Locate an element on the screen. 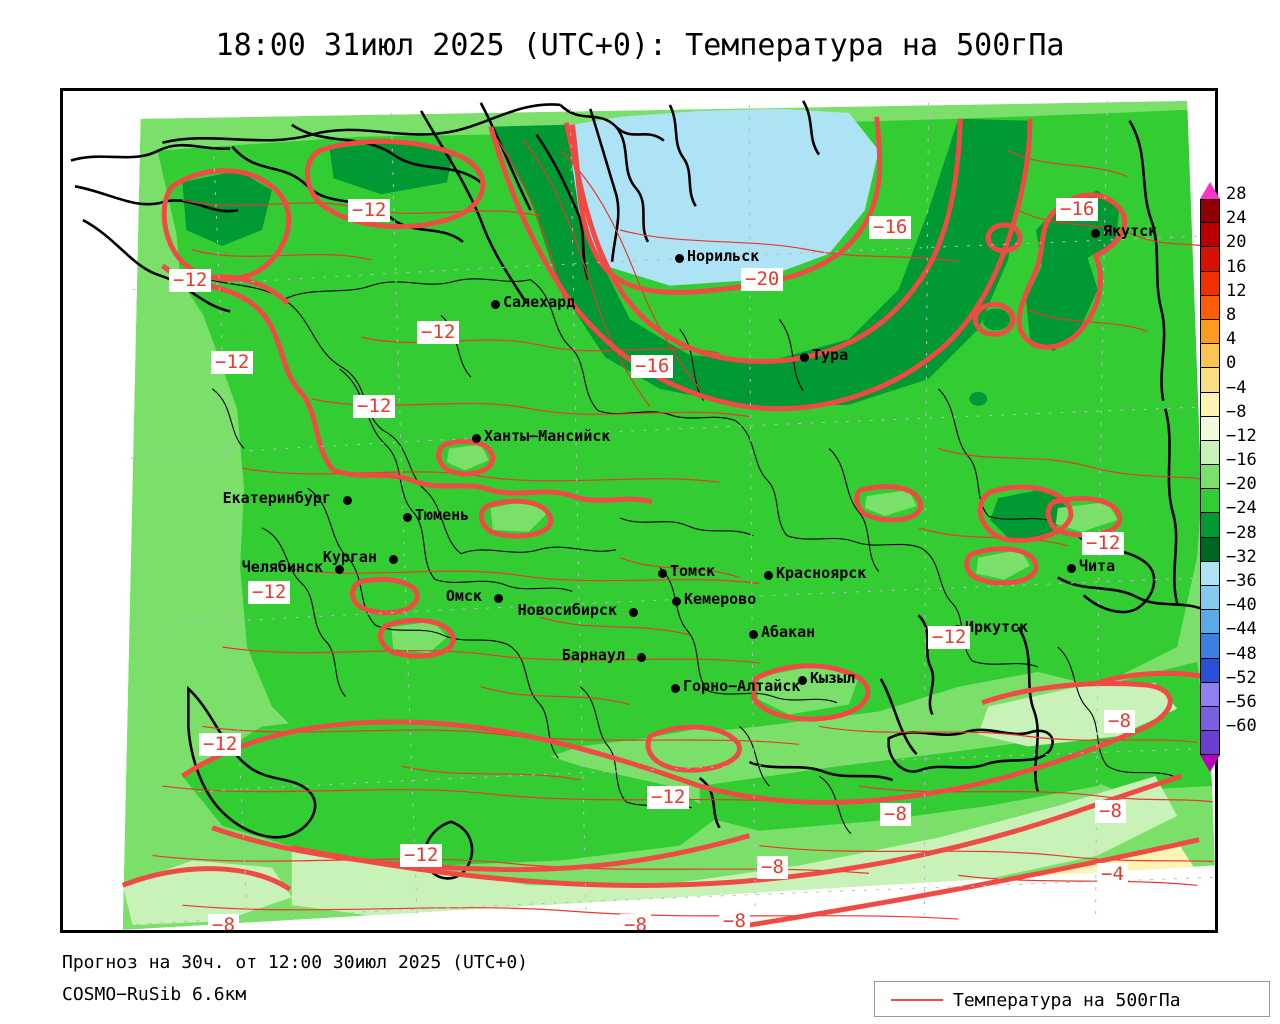 This screenshot has height=1024, width=1280. city-label: Челябинск is located at coordinates (282, 567).